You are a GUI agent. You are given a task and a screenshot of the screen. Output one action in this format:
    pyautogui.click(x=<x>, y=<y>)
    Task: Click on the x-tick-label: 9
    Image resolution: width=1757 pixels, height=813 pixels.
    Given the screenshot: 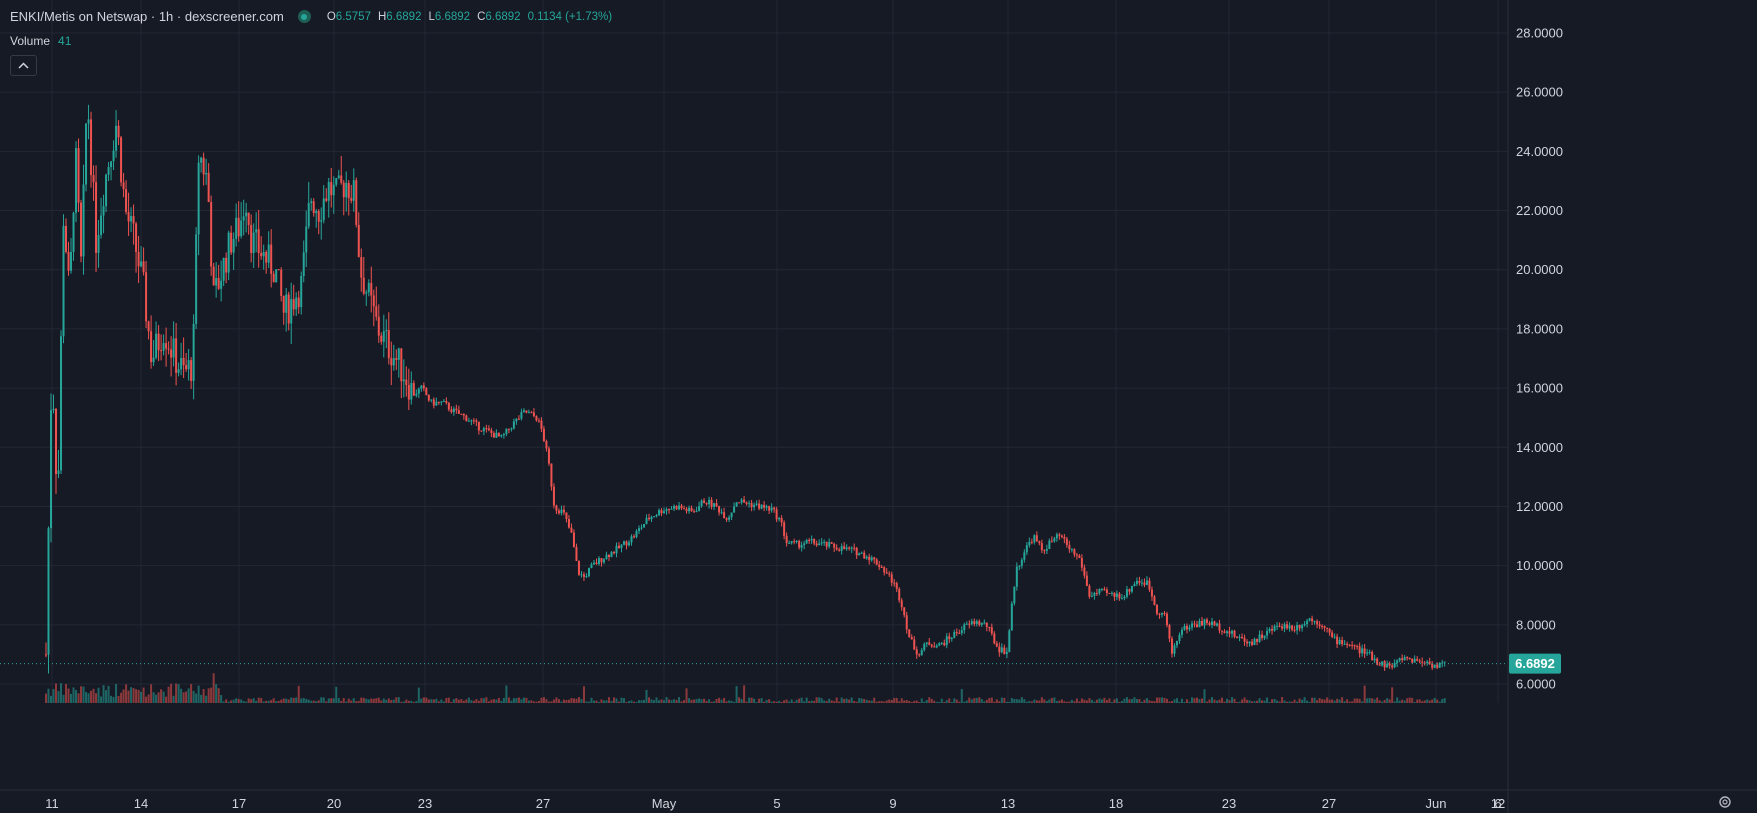 What is the action you would take?
    pyautogui.click(x=892, y=803)
    